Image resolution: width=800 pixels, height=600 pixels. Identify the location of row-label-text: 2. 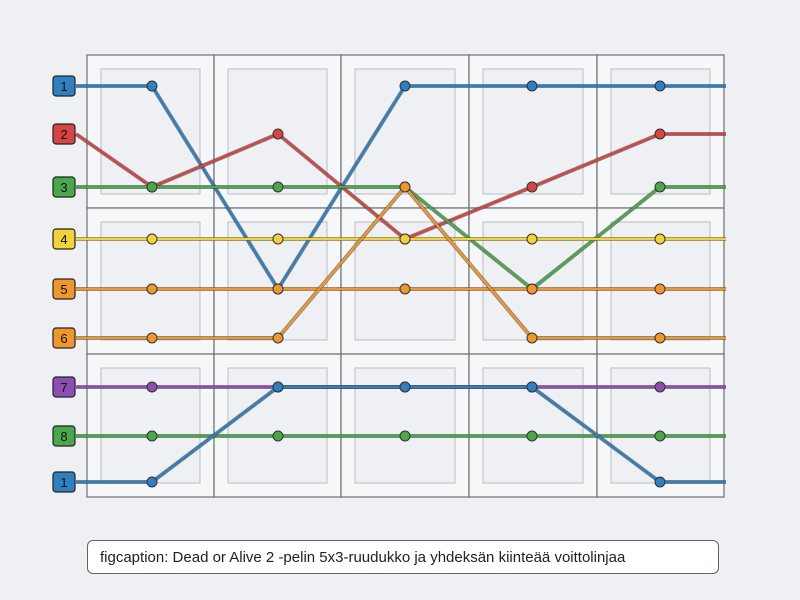
(63, 134).